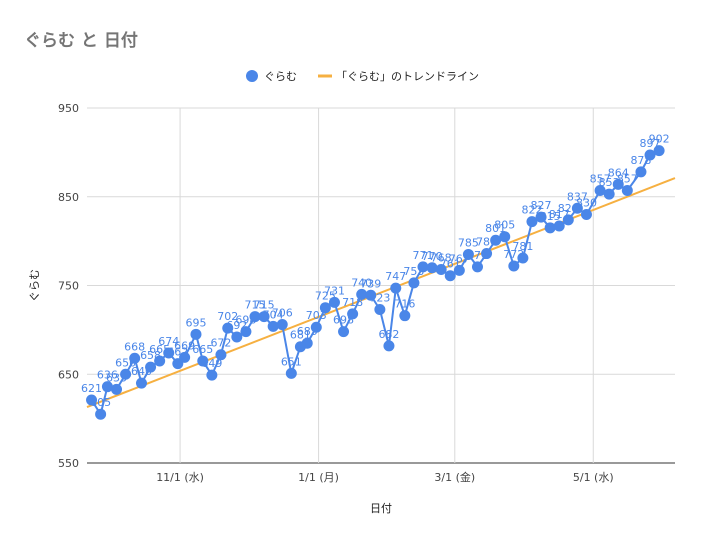 Image resolution: width=702 pixels, height=542 pixels. I want to click on data-label: 682, so click(388, 334).